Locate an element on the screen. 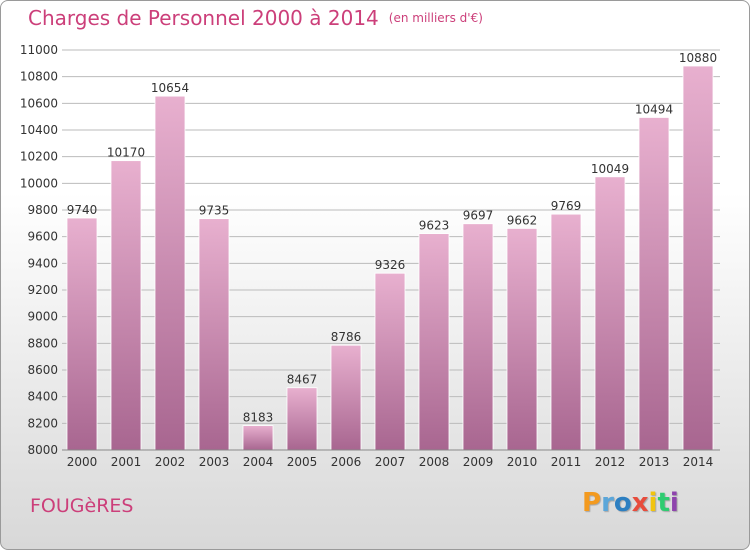 This screenshot has width=750, height=550. x-tick-label-2007: 2007 is located at coordinates (390, 462).